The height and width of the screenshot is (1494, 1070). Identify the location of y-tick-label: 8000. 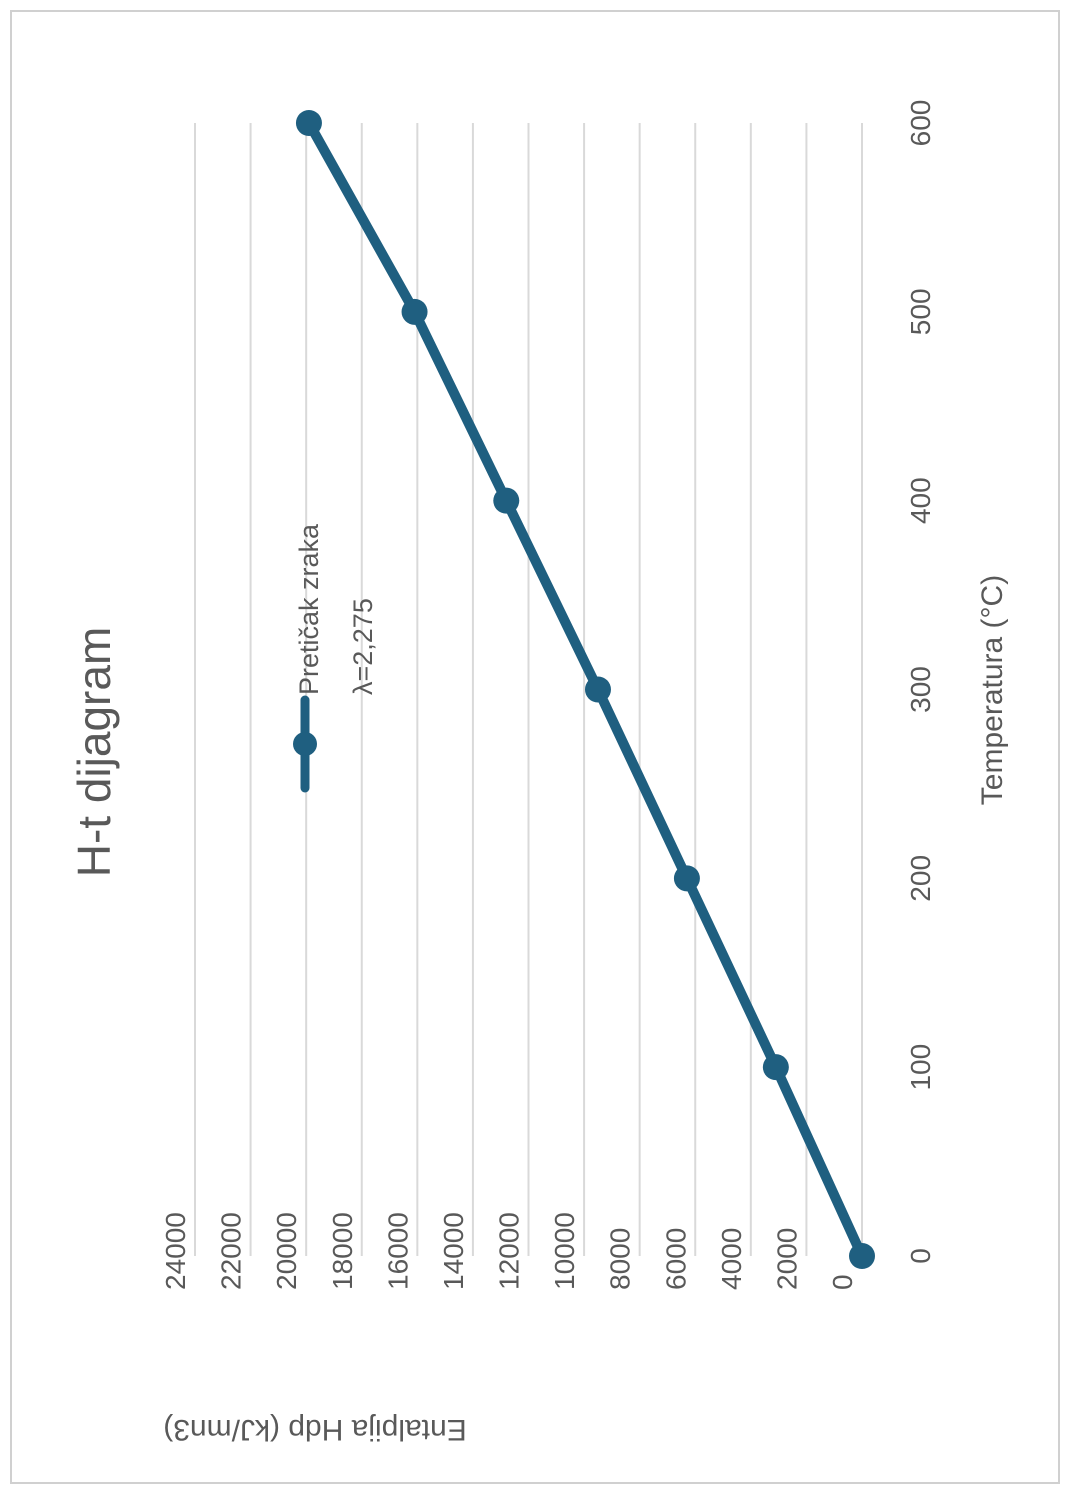
(620, 1259).